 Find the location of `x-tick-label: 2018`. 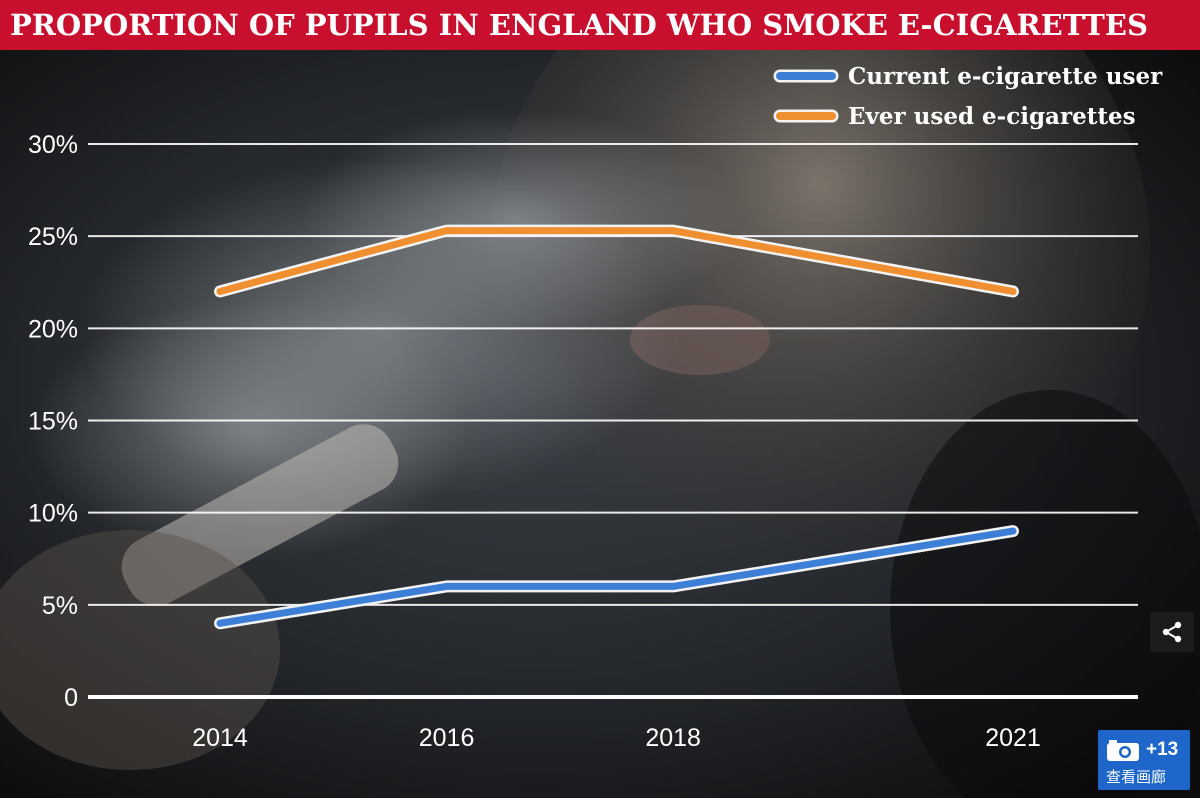

x-tick-label: 2018 is located at coordinates (673, 738).